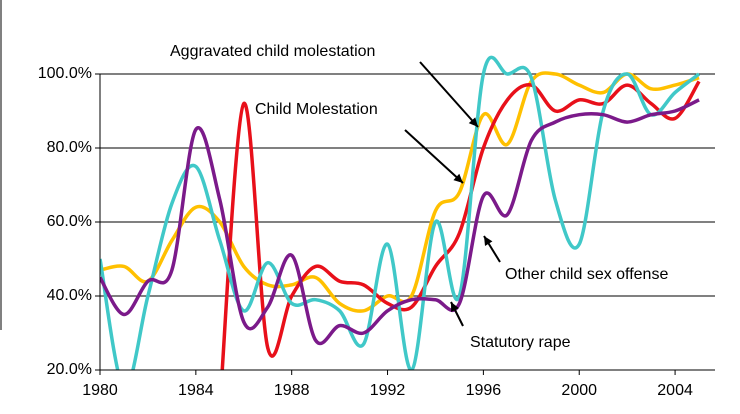 The height and width of the screenshot is (414, 740). Describe the element at coordinates (316, 109) in the screenshot. I see `series-label: Child Molestation` at that location.